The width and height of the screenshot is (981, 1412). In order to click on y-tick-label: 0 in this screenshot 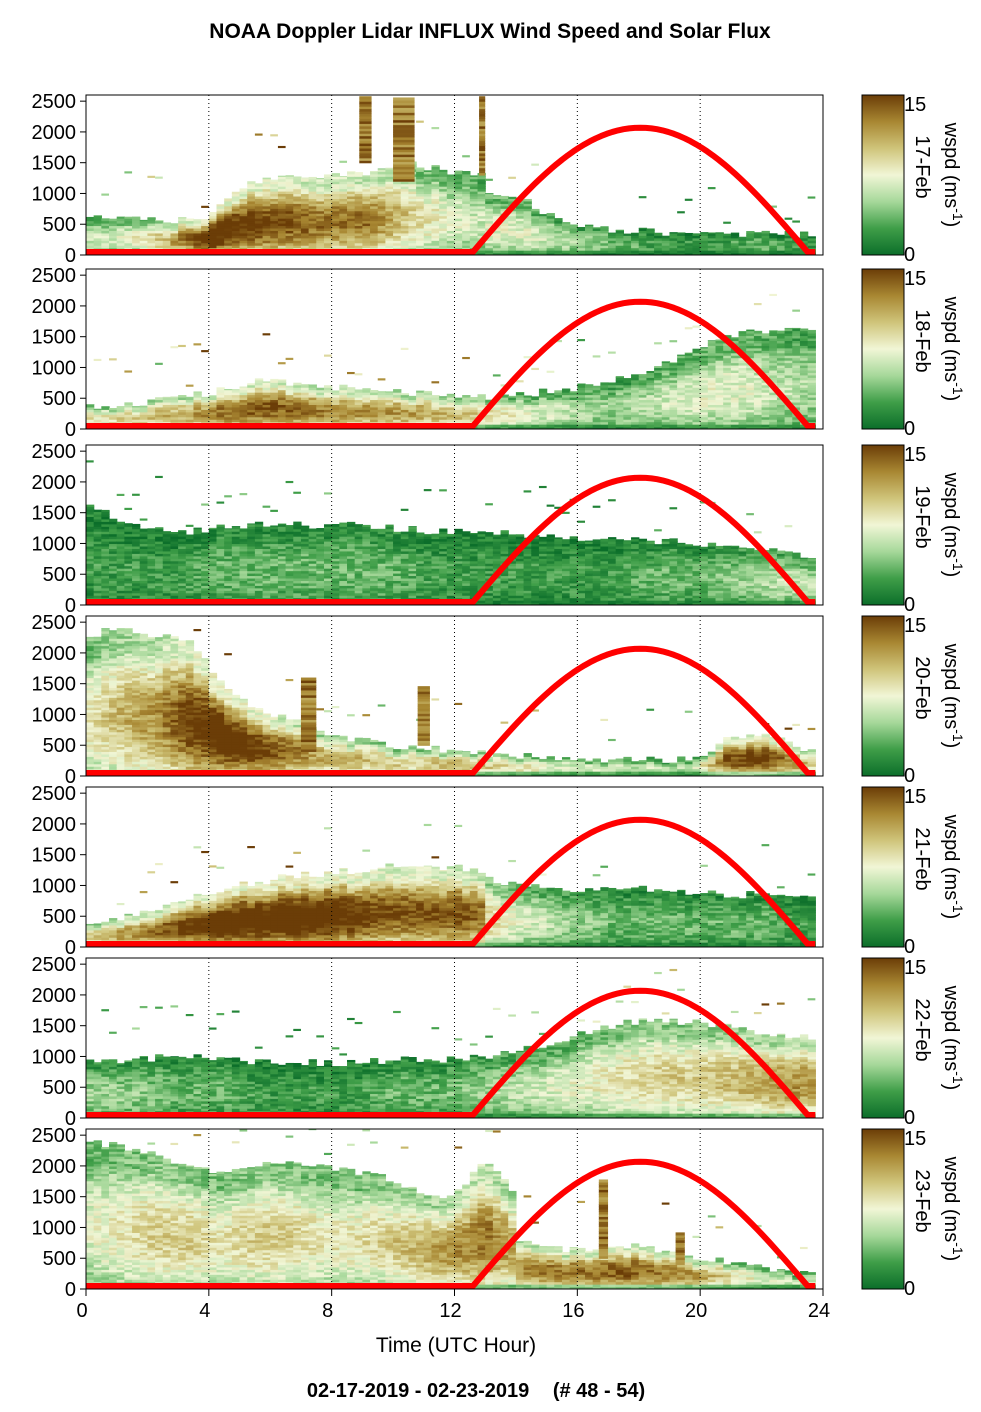, I will do `click(70, 256)`.